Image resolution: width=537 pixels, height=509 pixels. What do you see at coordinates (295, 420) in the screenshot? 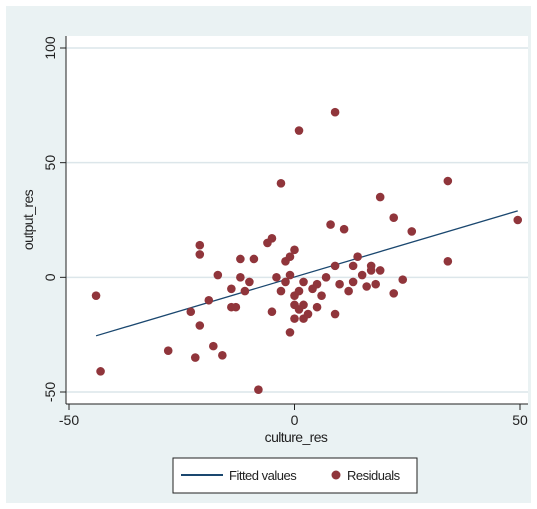
I see `x-tick-label: 0` at bounding box center [295, 420].